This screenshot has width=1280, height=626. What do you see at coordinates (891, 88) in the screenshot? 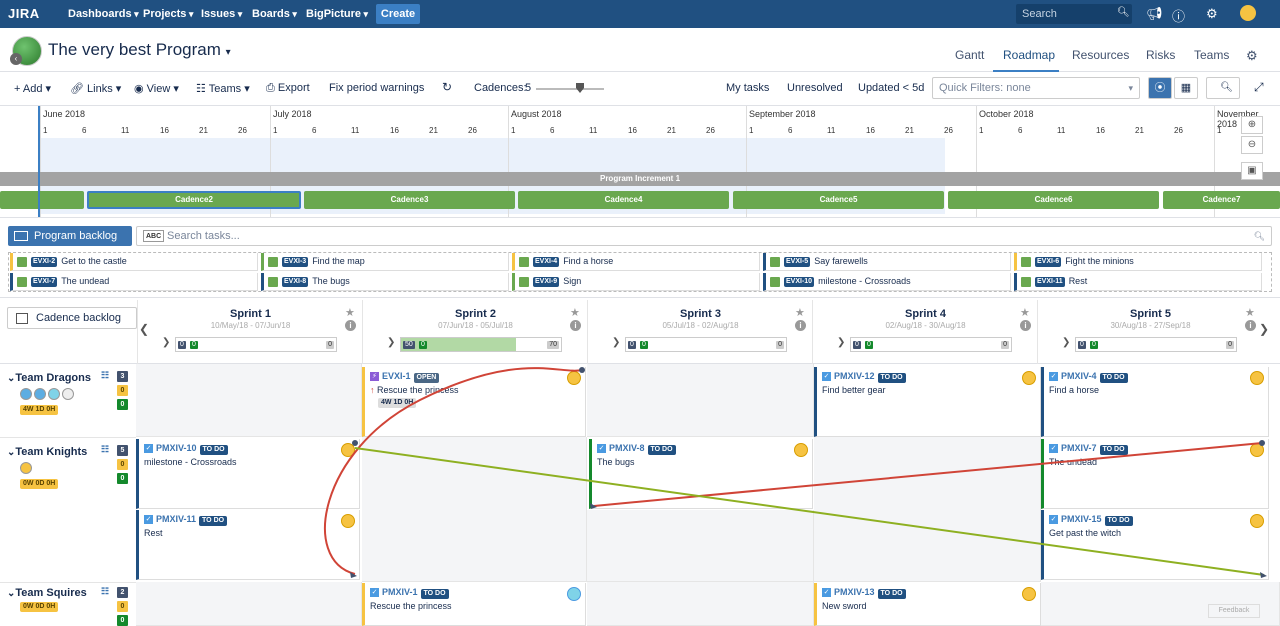
I see `updated-filter: Updated < 5d` at bounding box center [891, 88].